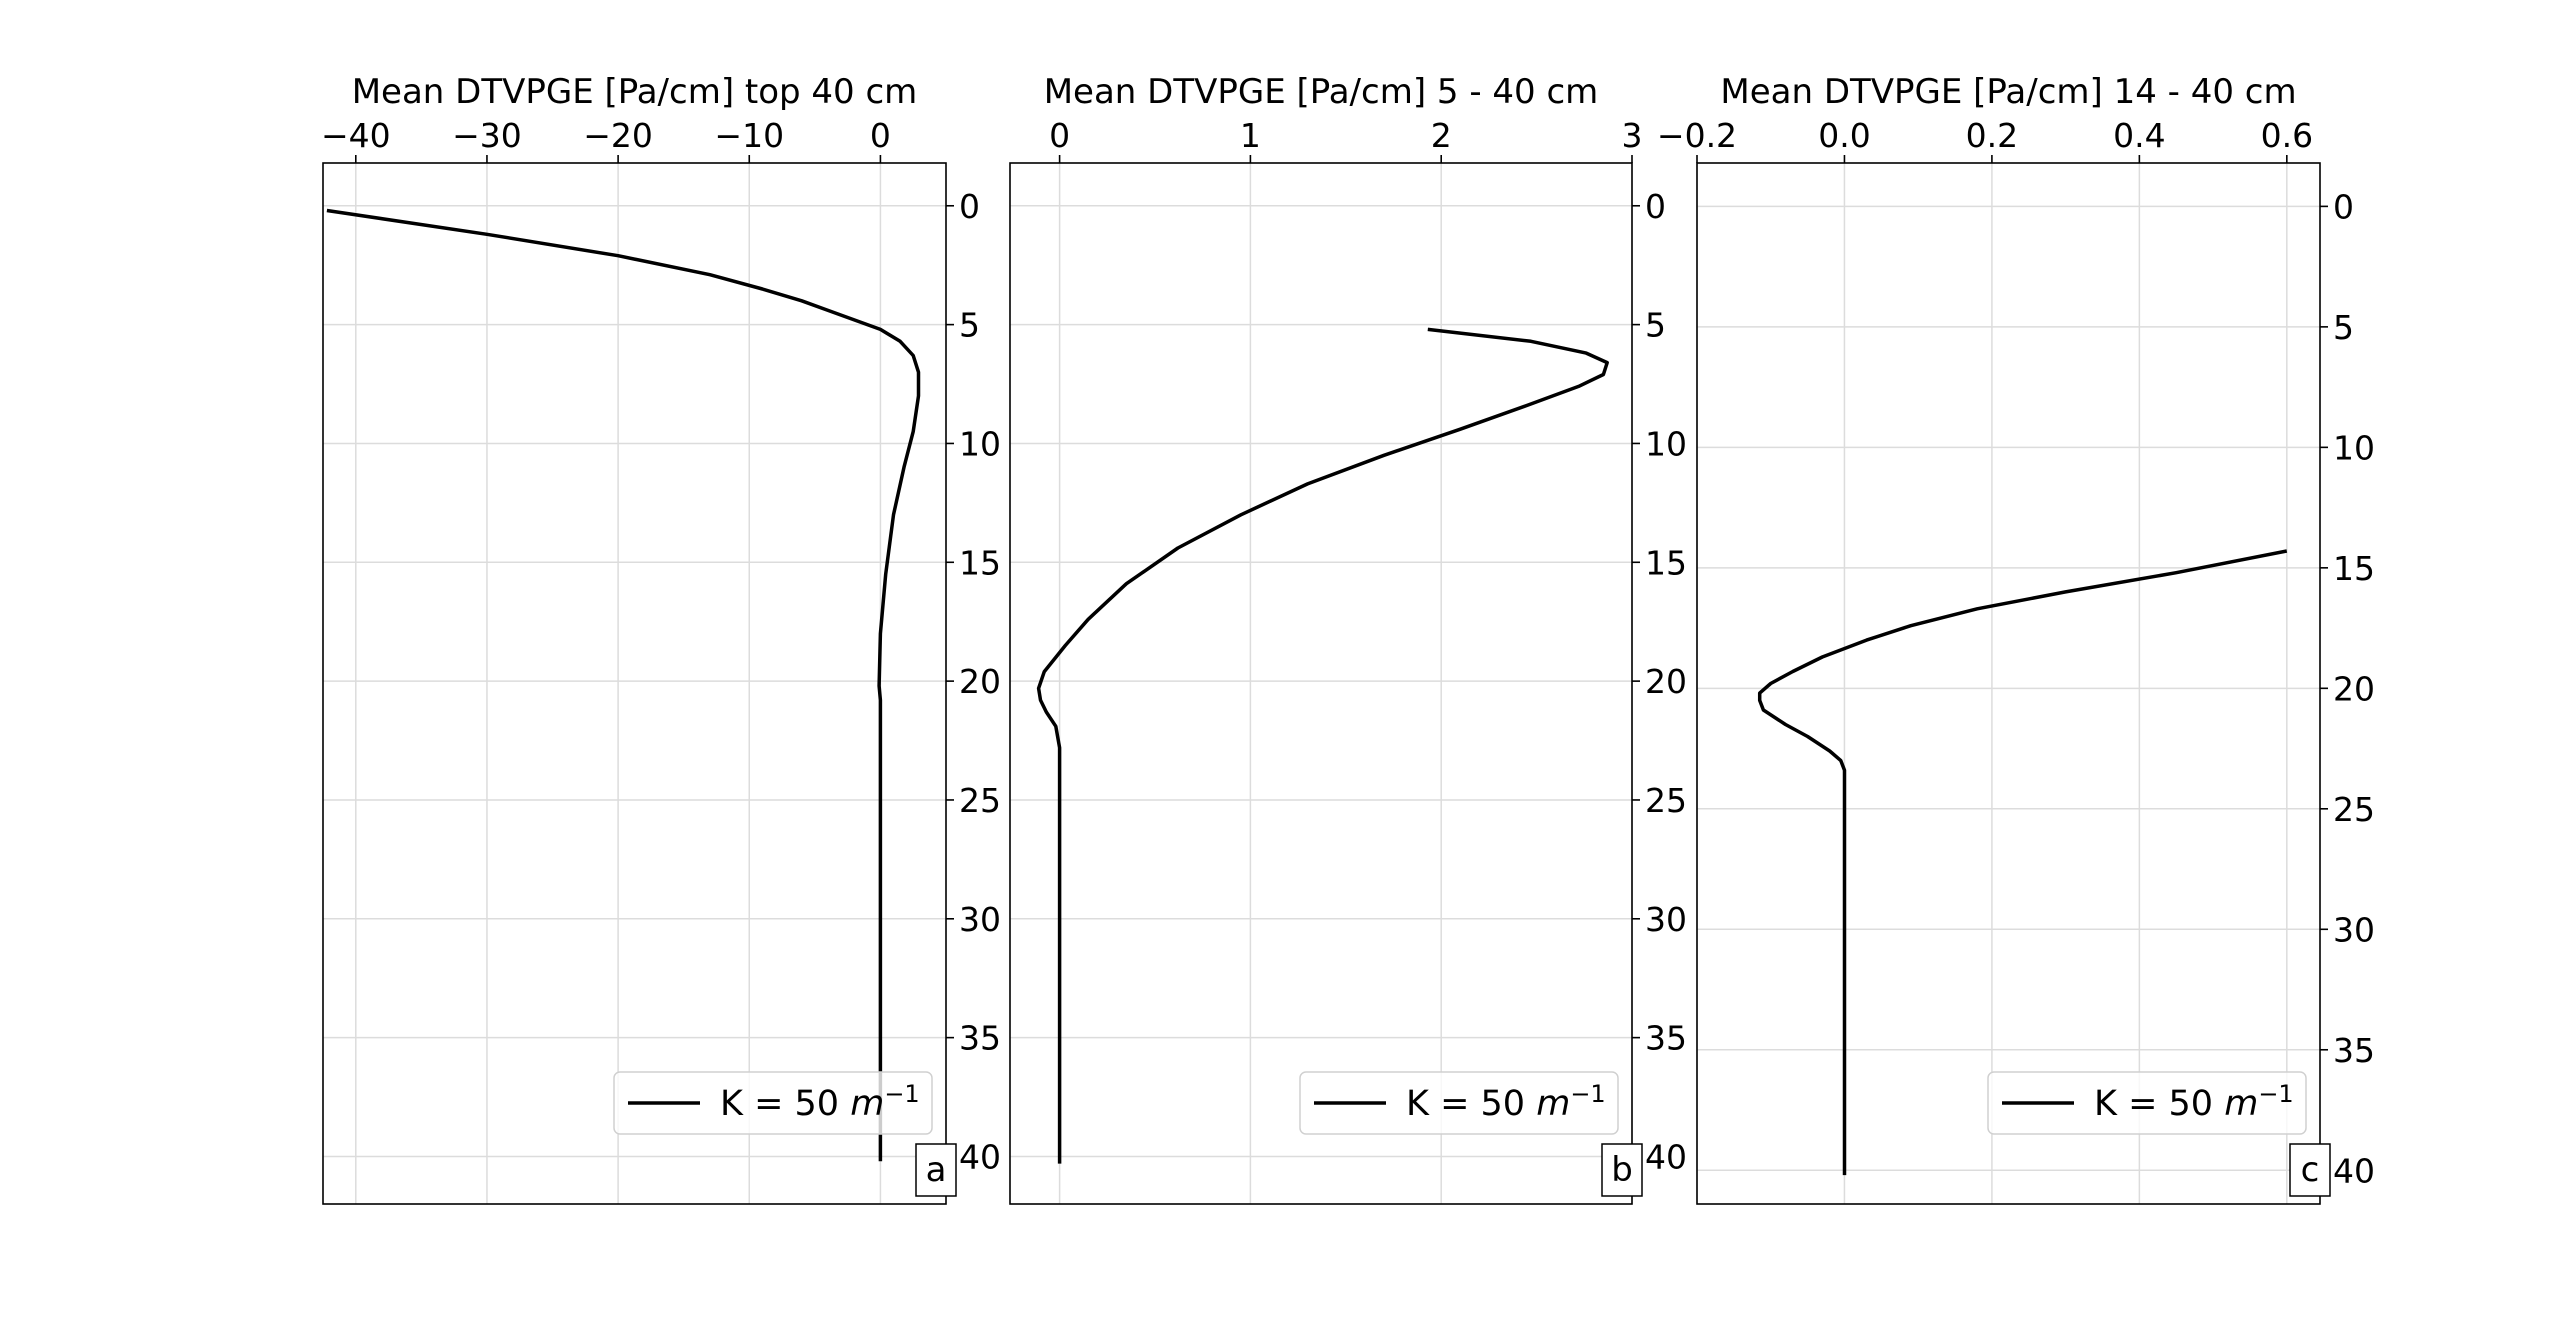 The height and width of the screenshot is (1343, 2560). Describe the element at coordinates (980, 1156) in the screenshot. I see `panel-a-y-tick-label: 40` at that location.